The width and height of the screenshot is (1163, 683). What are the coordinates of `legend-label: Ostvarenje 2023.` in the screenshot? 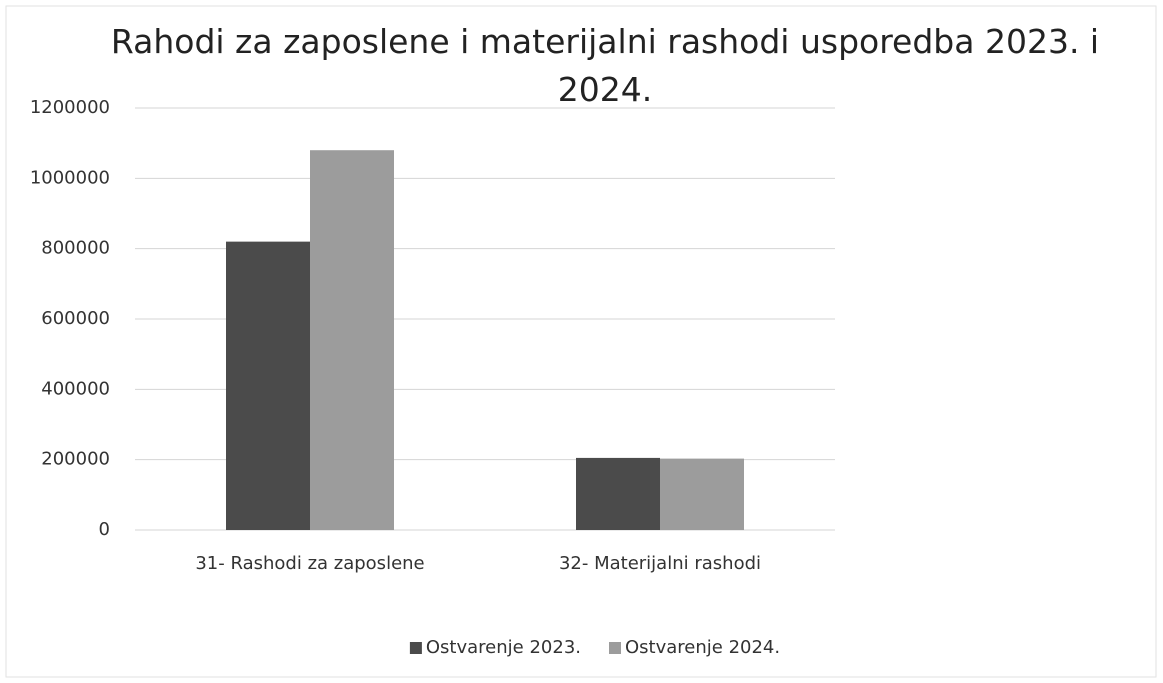 It's located at (503, 647).